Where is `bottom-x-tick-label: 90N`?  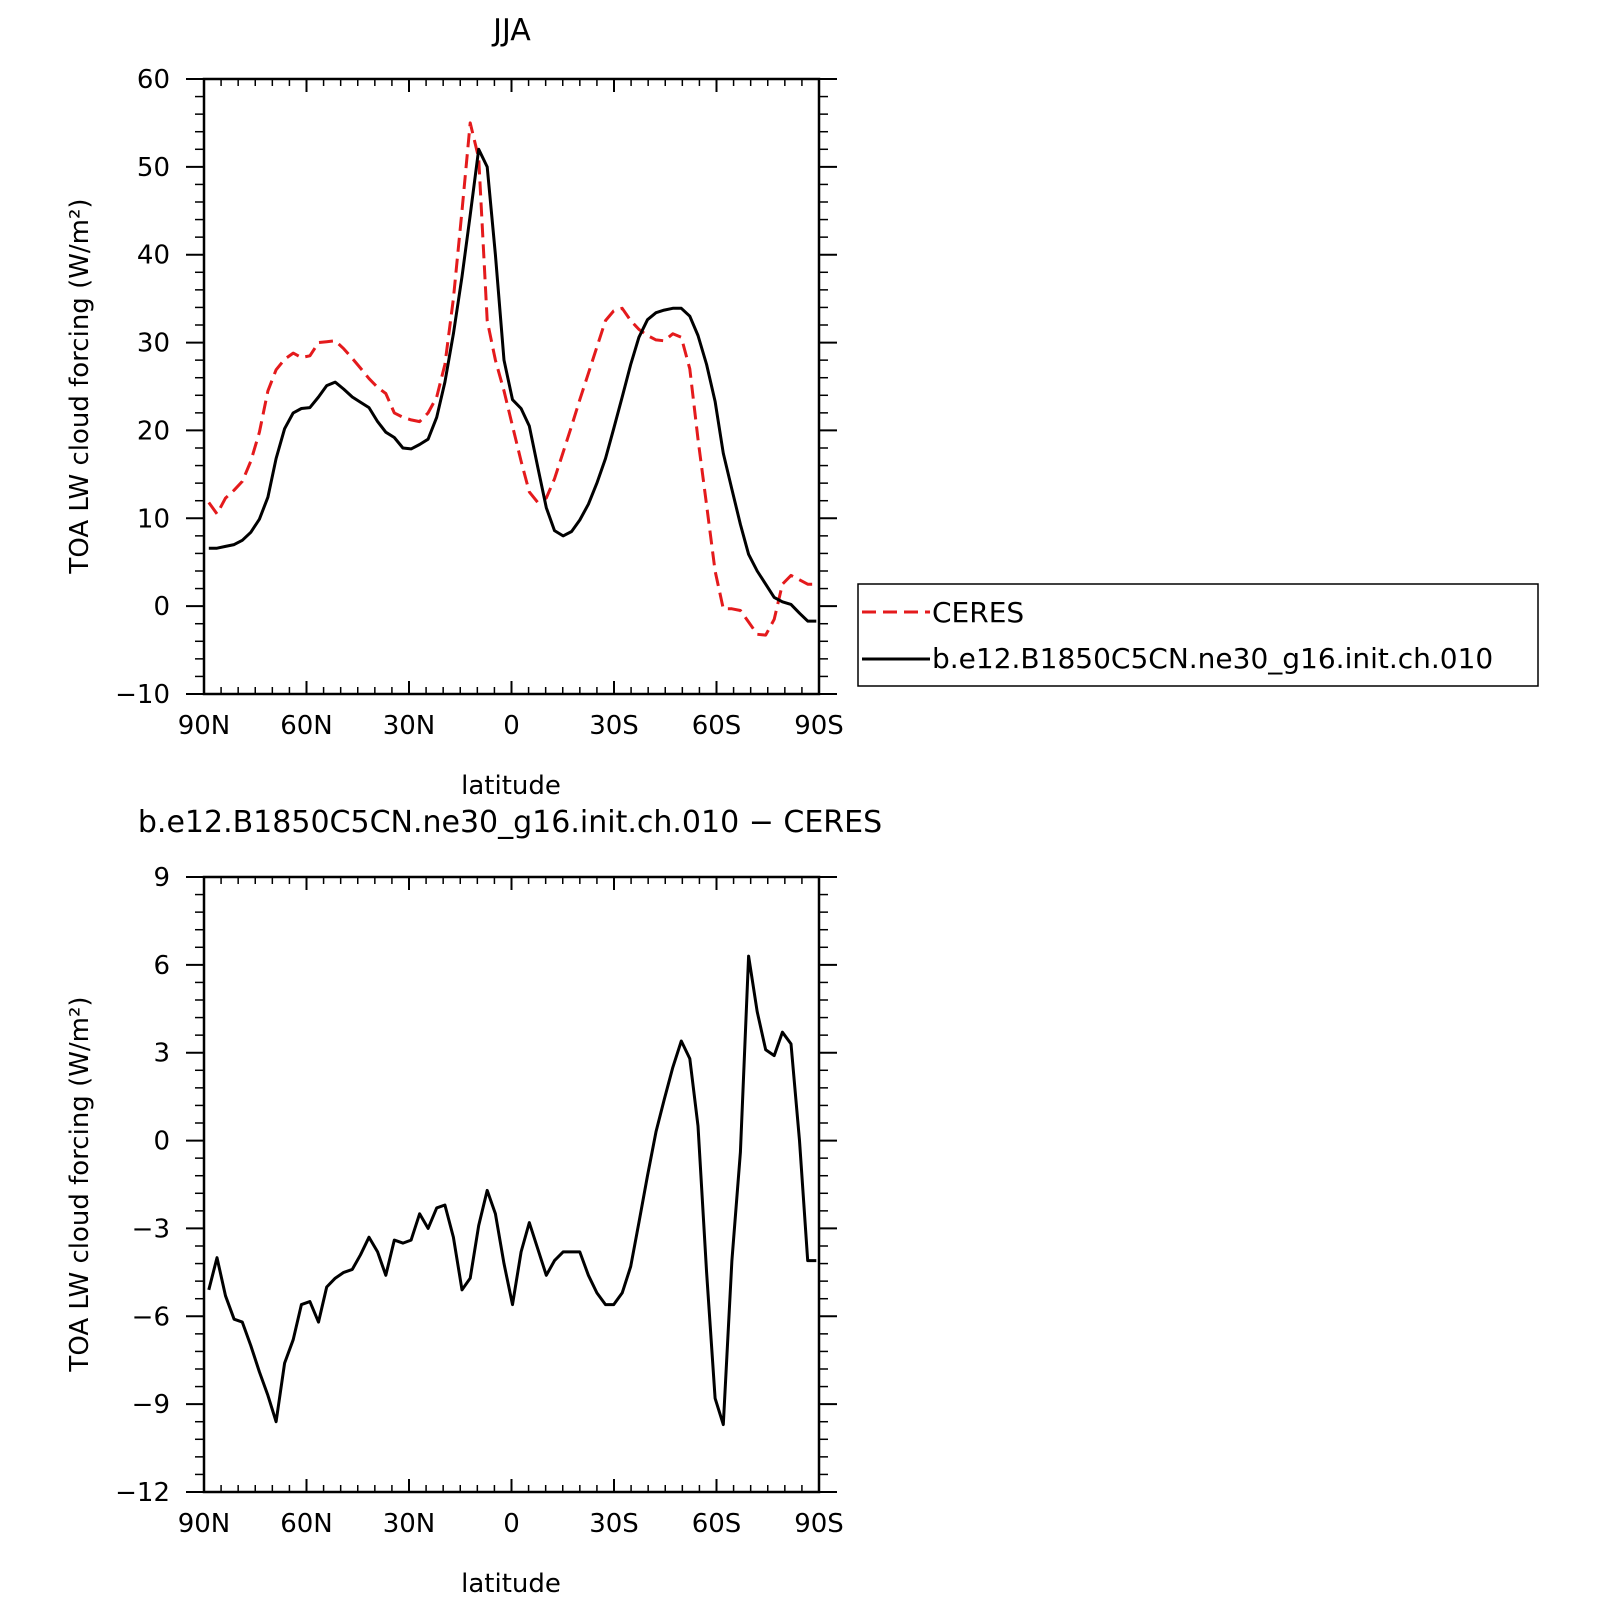
bottom-x-tick-label: 90N is located at coordinates (204, 1524).